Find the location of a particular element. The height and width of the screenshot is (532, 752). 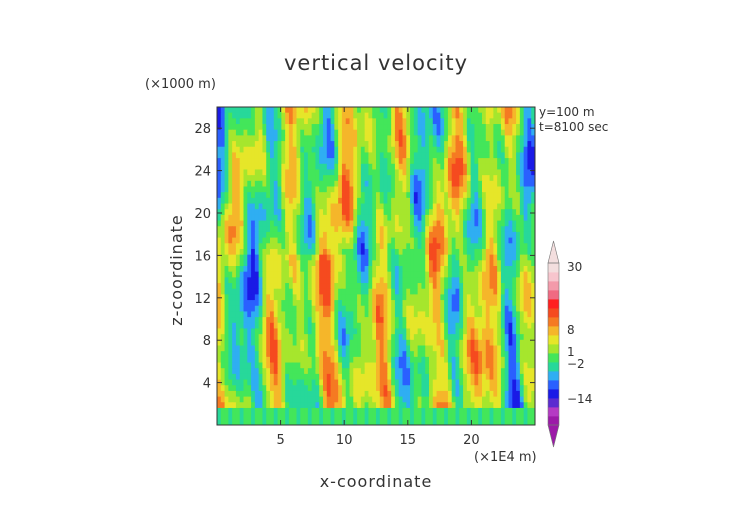

x-unit-label: (×1E4 m) is located at coordinates (505, 457).